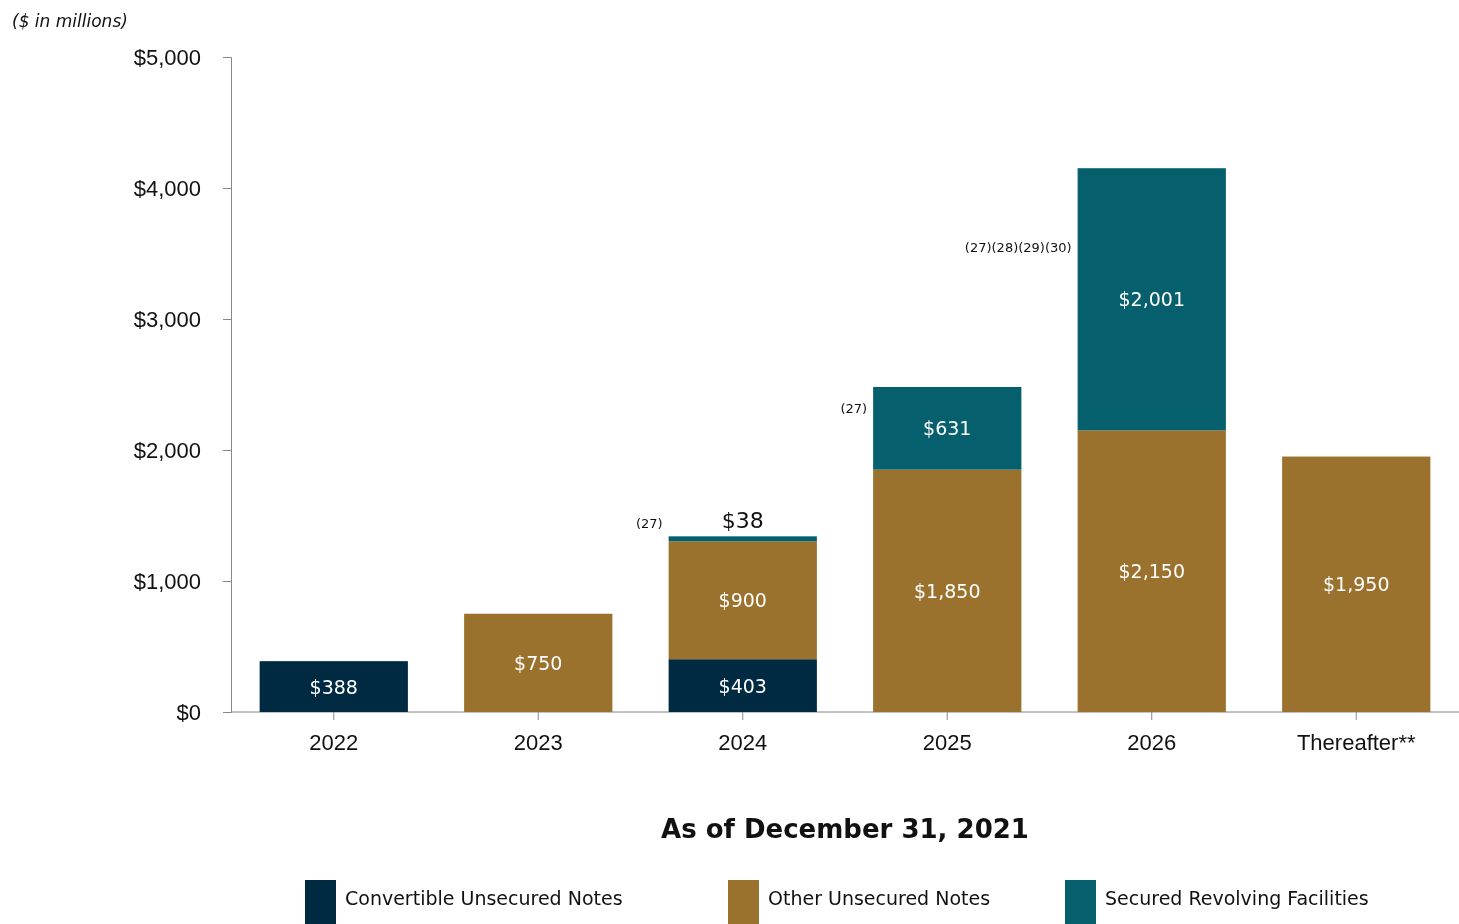 This screenshot has width=1459, height=924. What do you see at coordinates (947, 742) in the screenshot?
I see `x-tick-label: 2025` at bounding box center [947, 742].